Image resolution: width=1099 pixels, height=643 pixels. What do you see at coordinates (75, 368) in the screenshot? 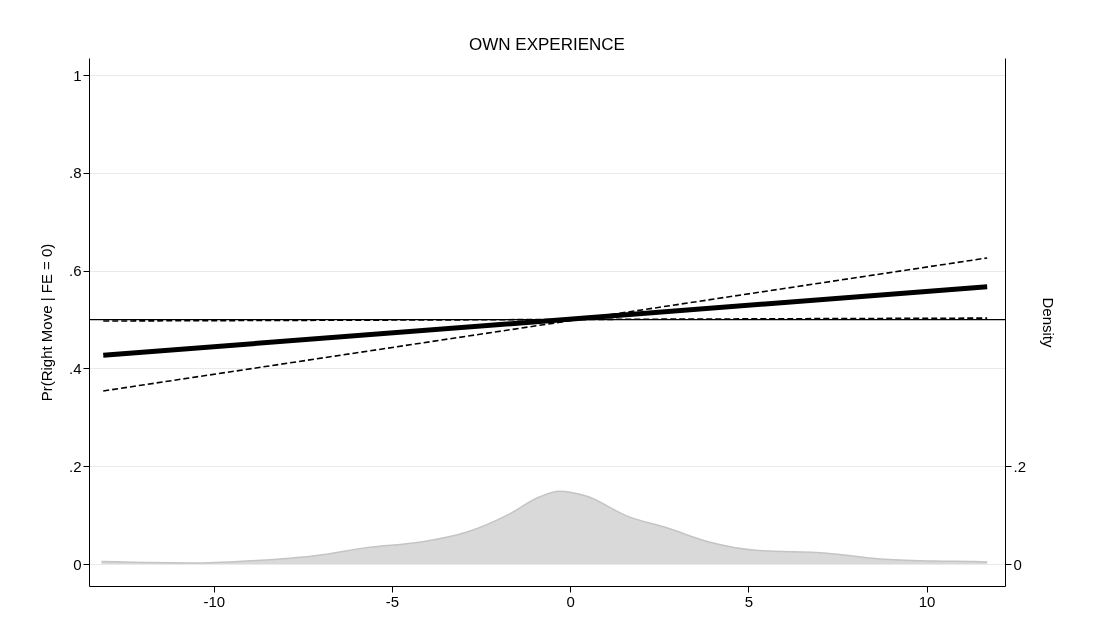
I see `y-tick-label: .4` at bounding box center [75, 368].